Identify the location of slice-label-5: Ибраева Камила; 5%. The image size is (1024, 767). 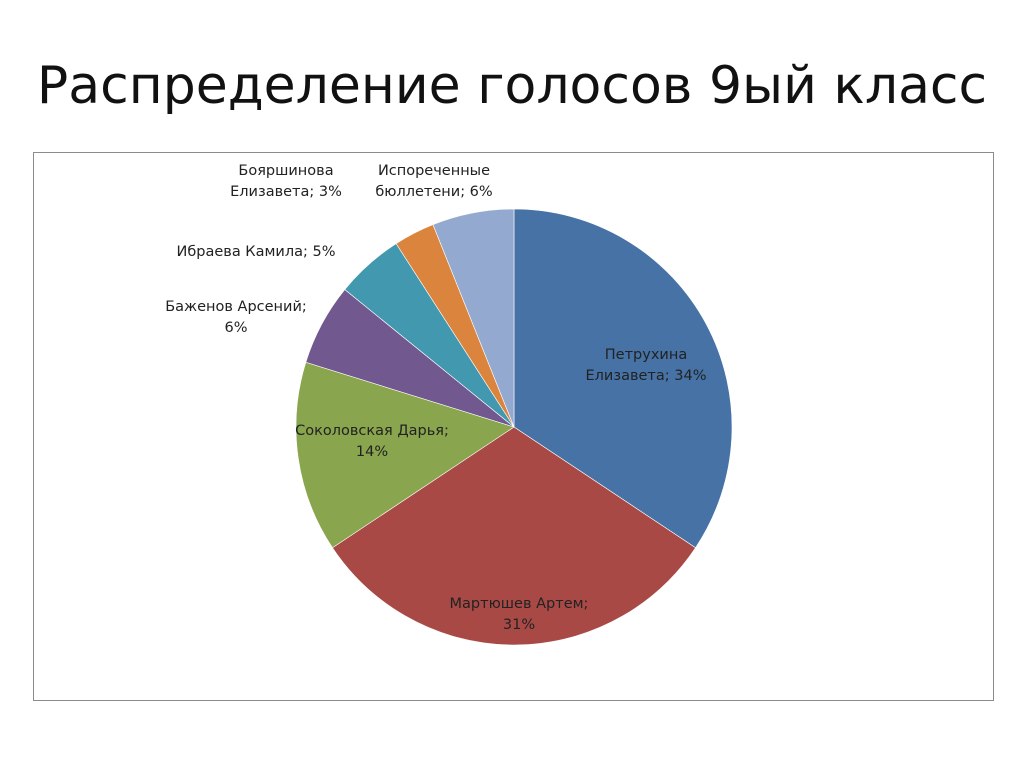
(255, 252).